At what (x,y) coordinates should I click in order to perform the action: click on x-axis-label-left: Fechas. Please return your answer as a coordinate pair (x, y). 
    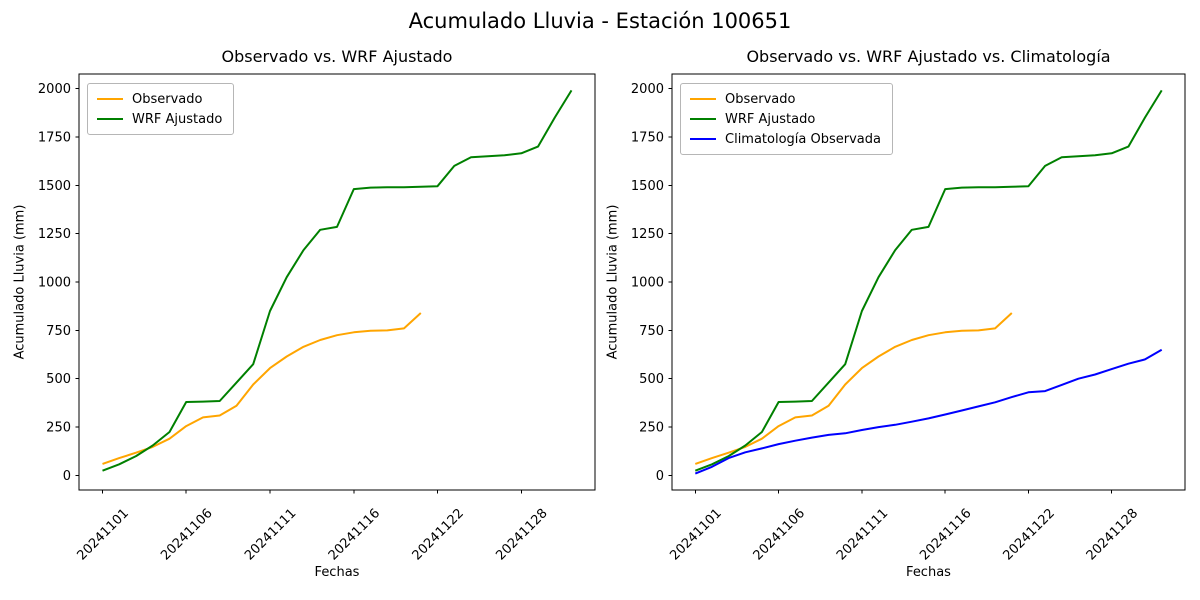
    Looking at the image, I should click on (337, 572).